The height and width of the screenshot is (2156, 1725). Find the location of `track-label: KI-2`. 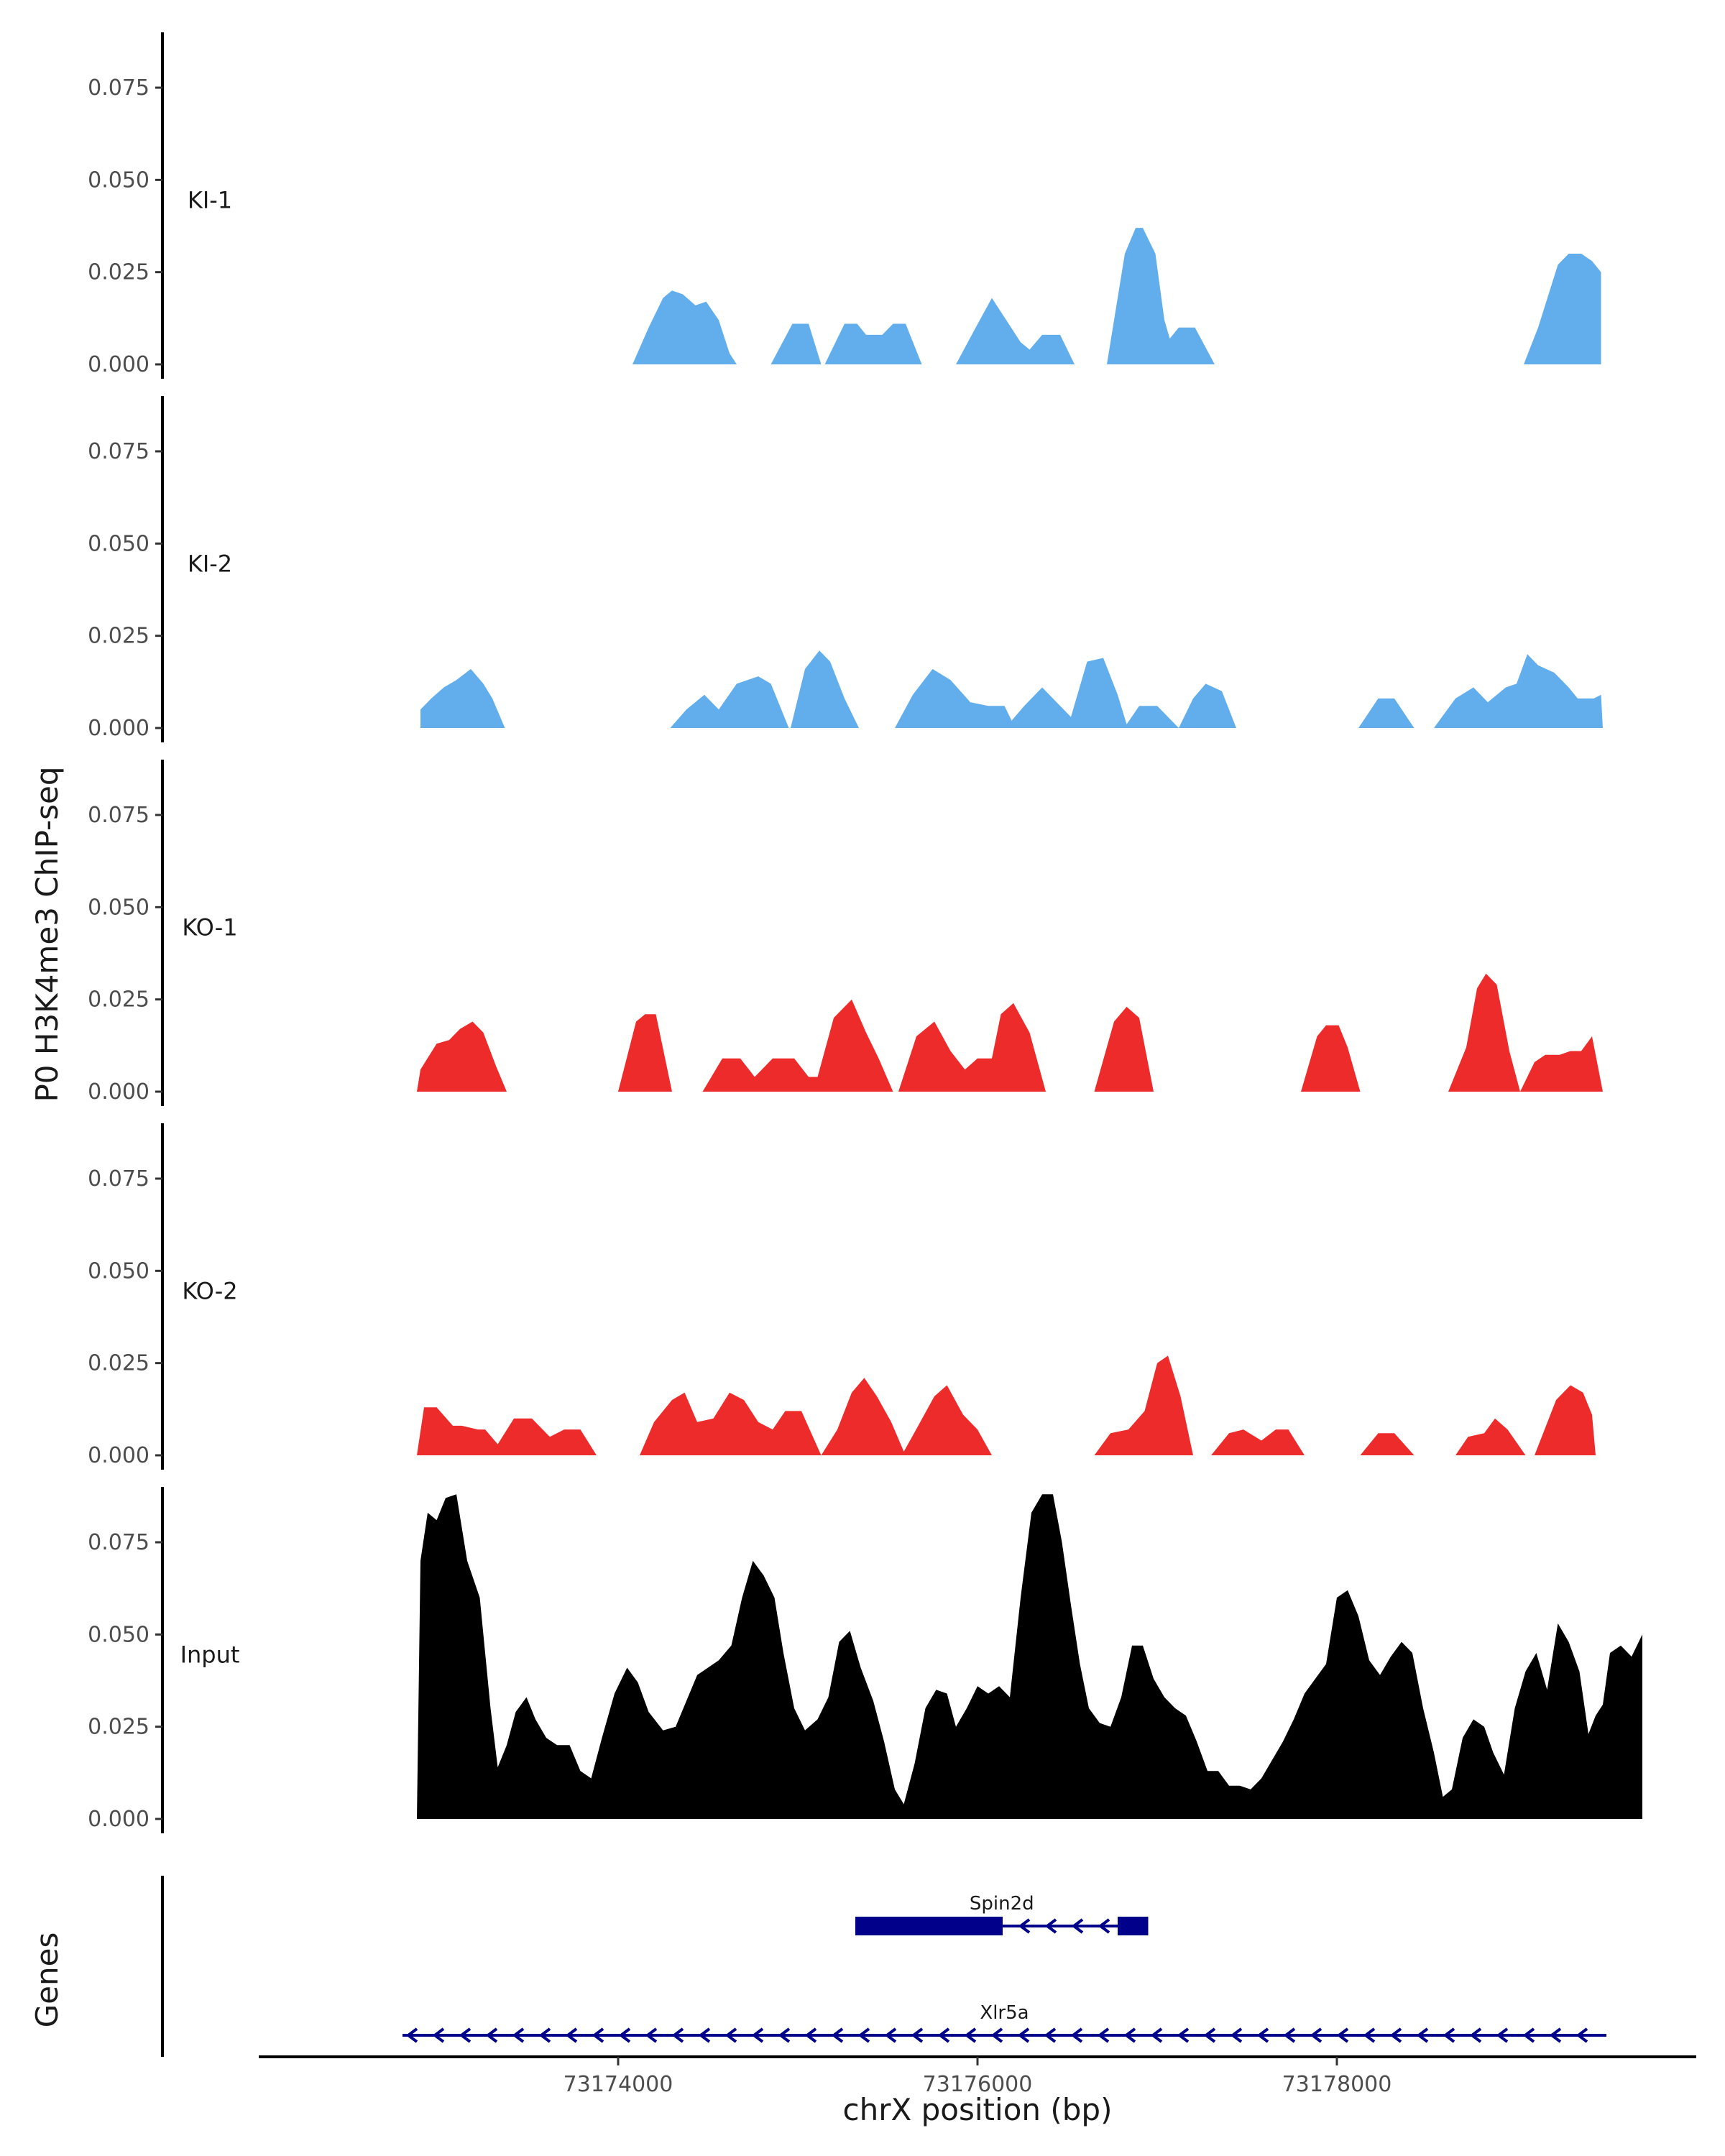

track-label: KI-2 is located at coordinates (210, 564).